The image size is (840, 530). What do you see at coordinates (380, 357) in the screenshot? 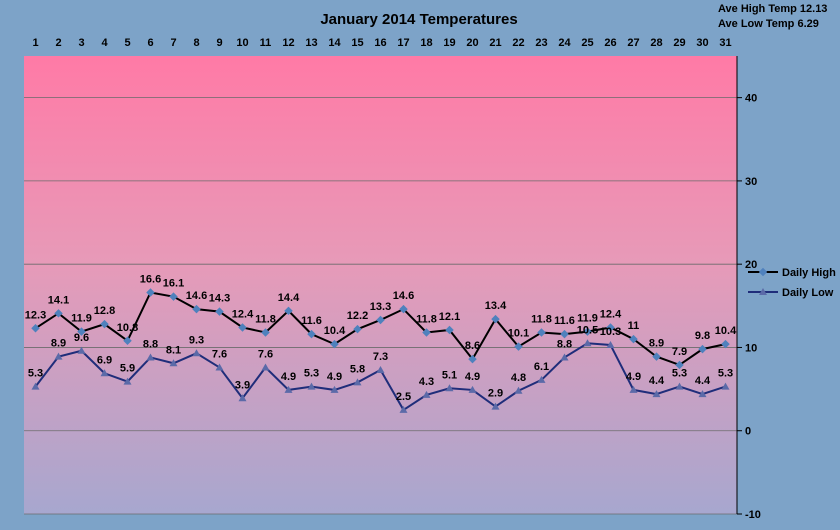
I see `low-data-label: 7.3` at bounding box center [380, 357].